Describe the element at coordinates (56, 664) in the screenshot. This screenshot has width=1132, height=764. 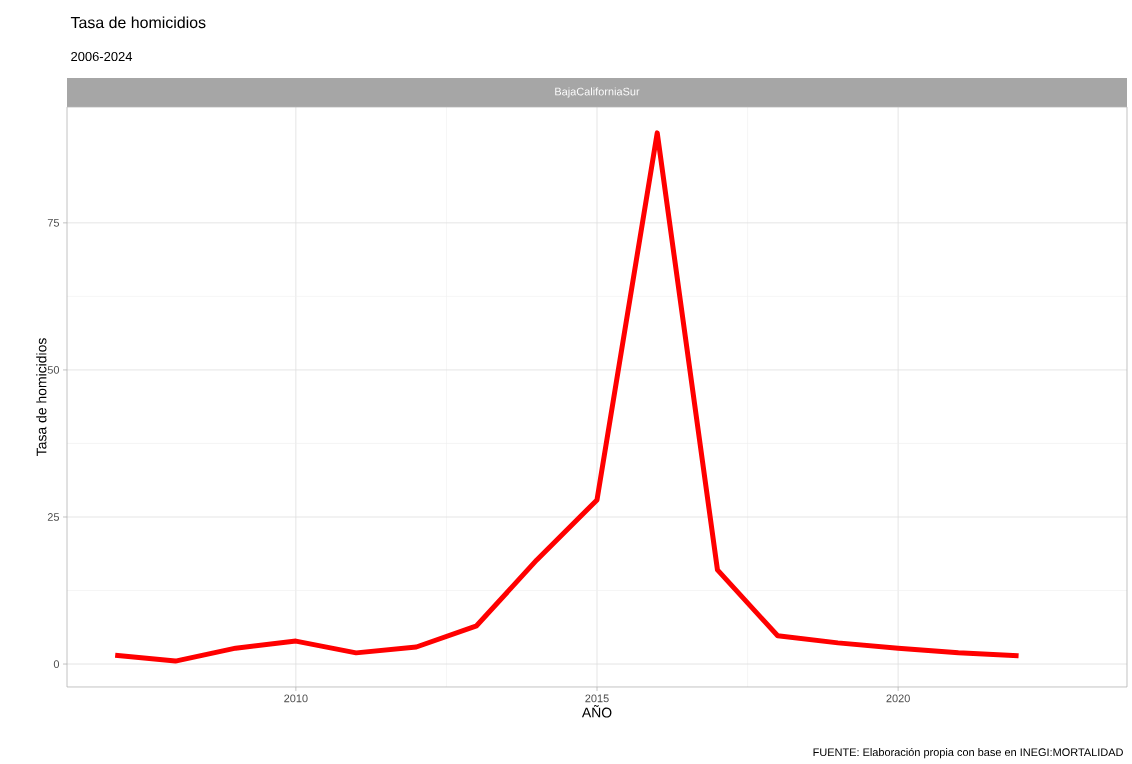
I see `y-tick-label: 0` at that location.